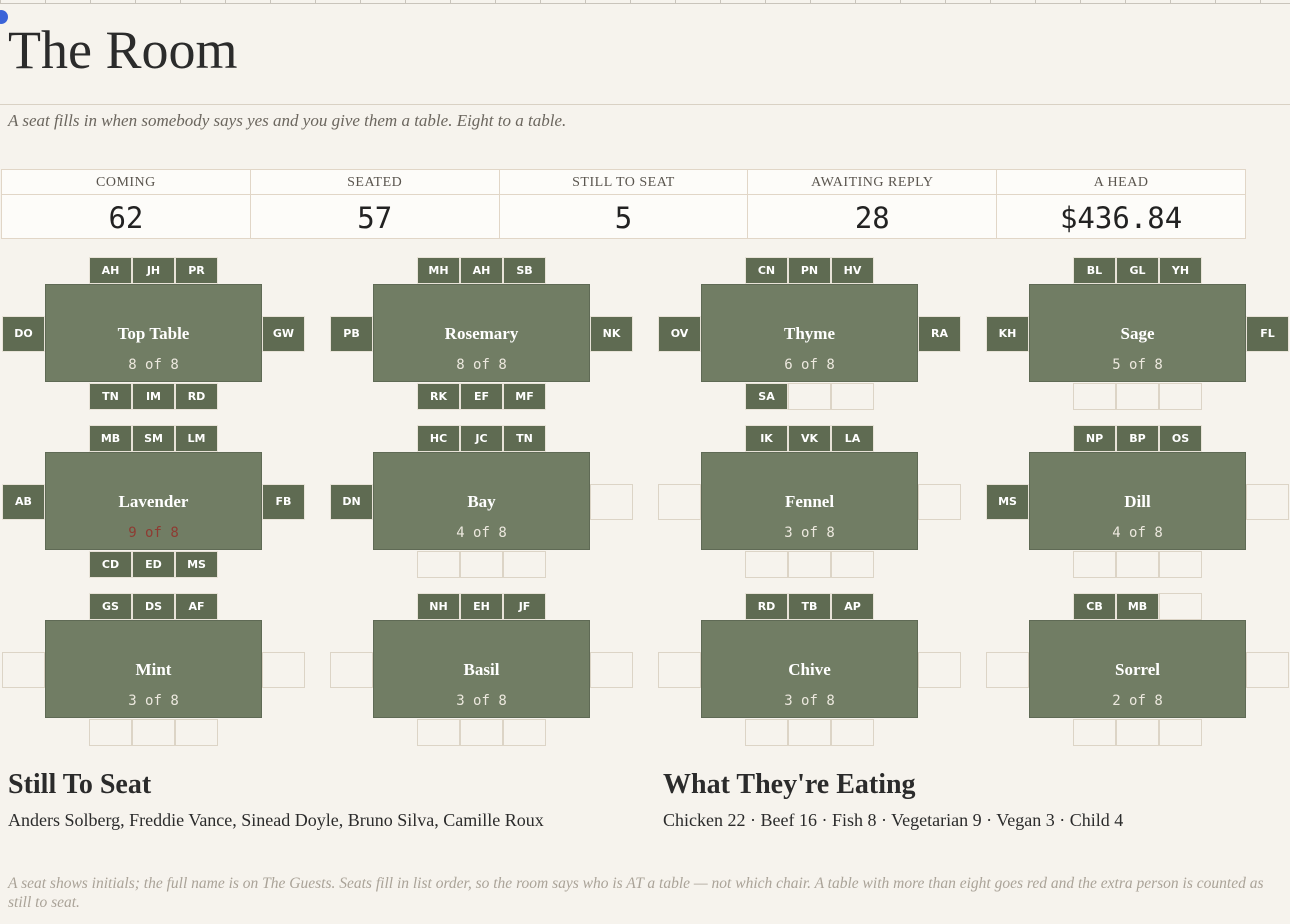 This screenshot has height=924, width=1290. I want to click on table-name: Thyme, so click(809, 333).